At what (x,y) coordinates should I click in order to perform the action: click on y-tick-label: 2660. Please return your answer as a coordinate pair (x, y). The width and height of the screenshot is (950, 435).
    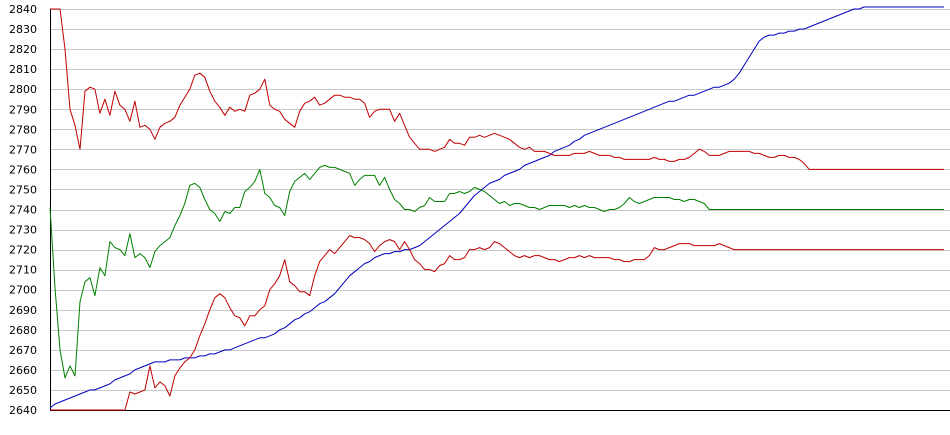
    Looking at the image, I should click on (23, 370).